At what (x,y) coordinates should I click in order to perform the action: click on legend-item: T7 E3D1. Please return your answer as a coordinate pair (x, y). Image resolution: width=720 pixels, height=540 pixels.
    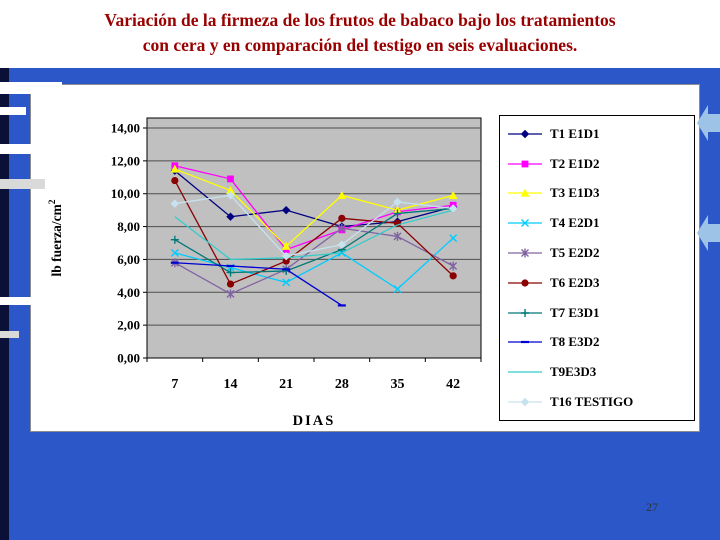
    Looking at the image, I should click on (599, 313).